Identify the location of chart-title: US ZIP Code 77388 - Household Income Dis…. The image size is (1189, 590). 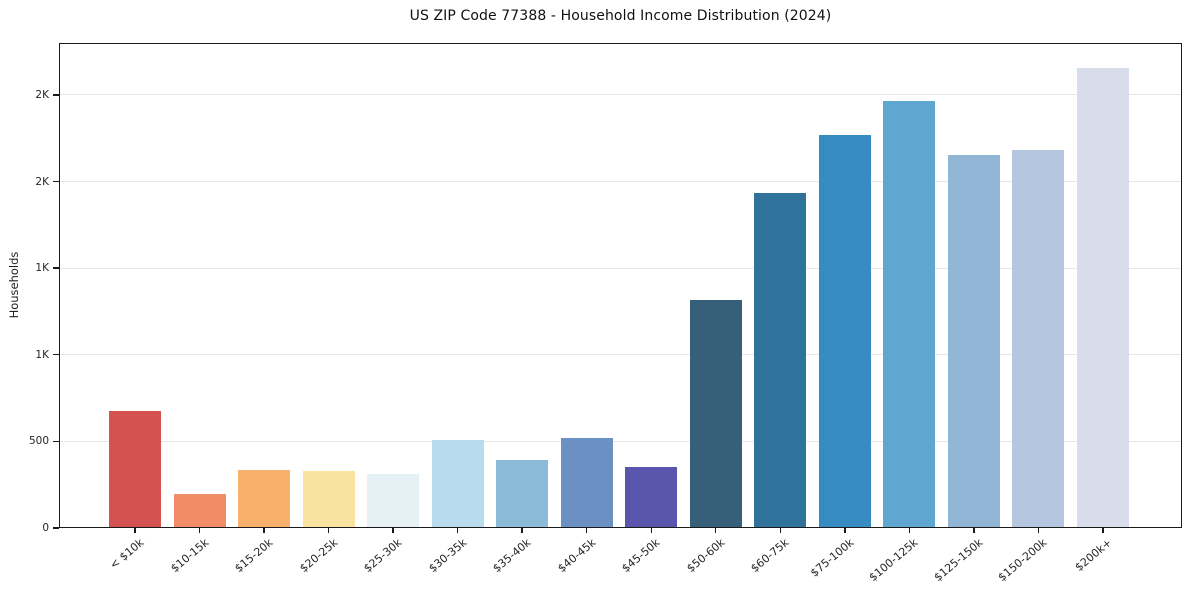
(620, 16).